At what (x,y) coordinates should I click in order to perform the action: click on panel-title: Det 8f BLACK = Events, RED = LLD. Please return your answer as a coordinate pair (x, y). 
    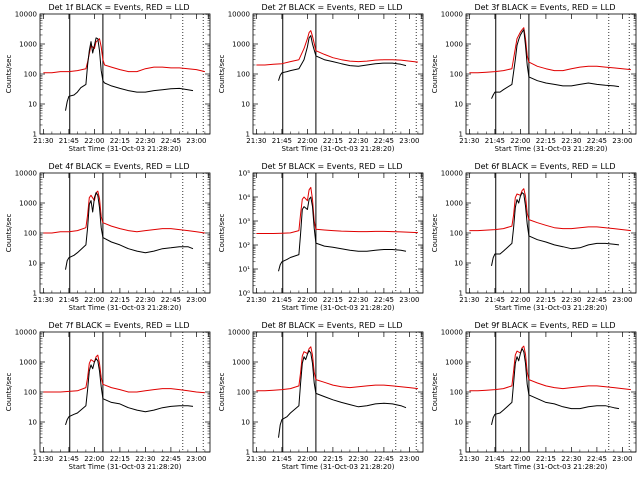
    Looking at the image, I should click on (331, 325).